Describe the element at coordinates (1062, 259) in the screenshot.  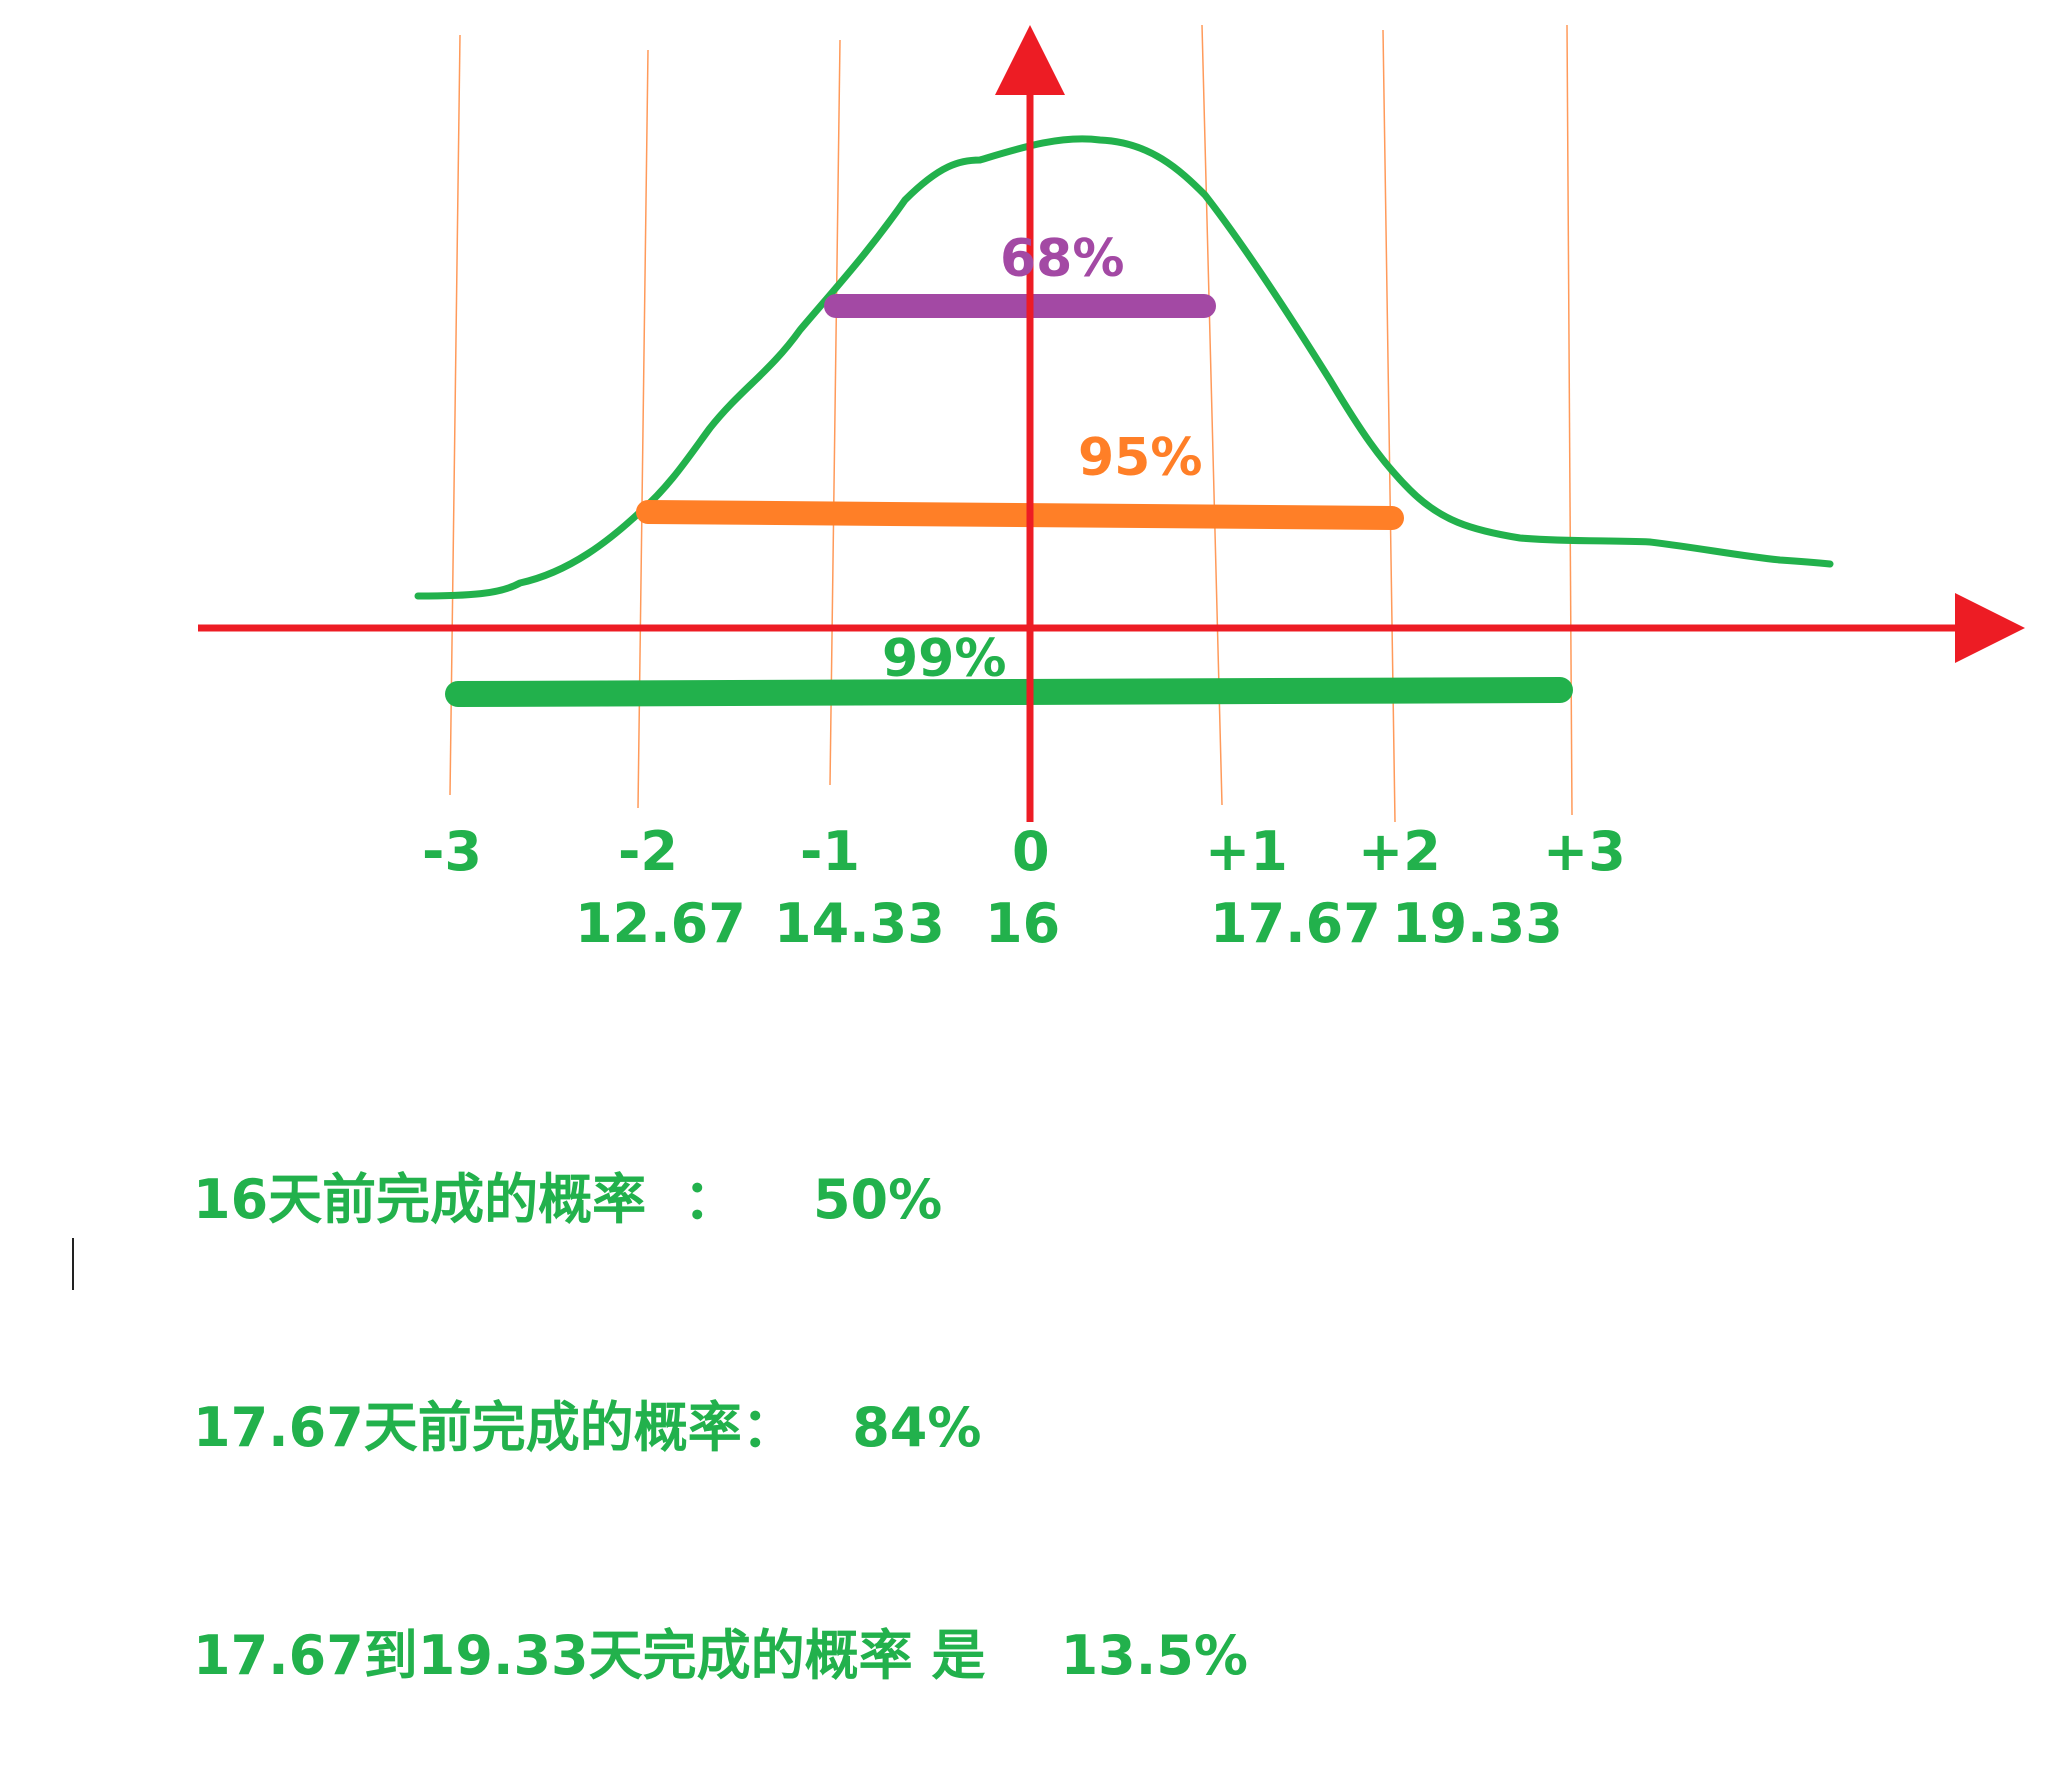
I see `band-68-label: 68%` at that location.